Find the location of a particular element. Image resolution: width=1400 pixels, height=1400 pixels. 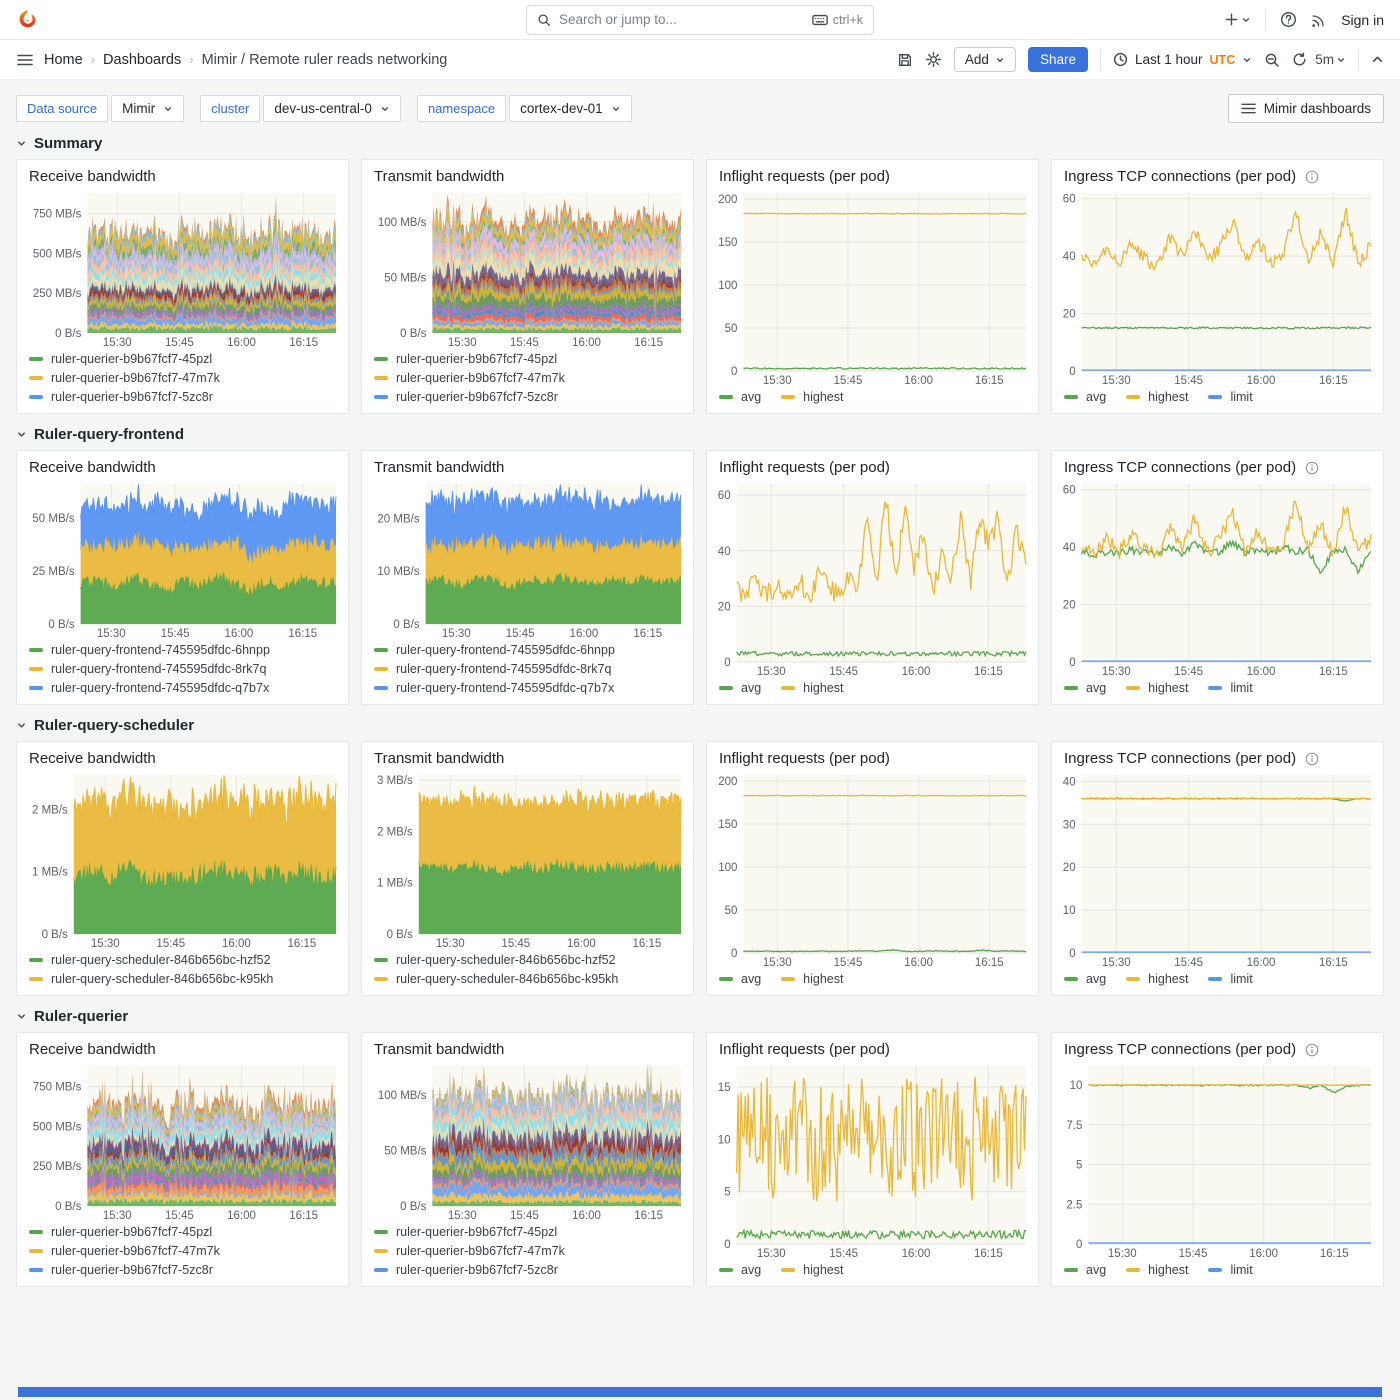

menu-icon is located at coordinates (25, 60).